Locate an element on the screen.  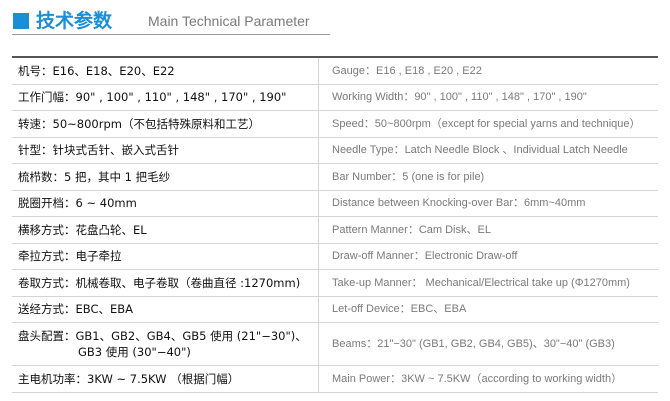
spec-en: Let-off Device：EBC、EBA is located at coordinates (399, 309).